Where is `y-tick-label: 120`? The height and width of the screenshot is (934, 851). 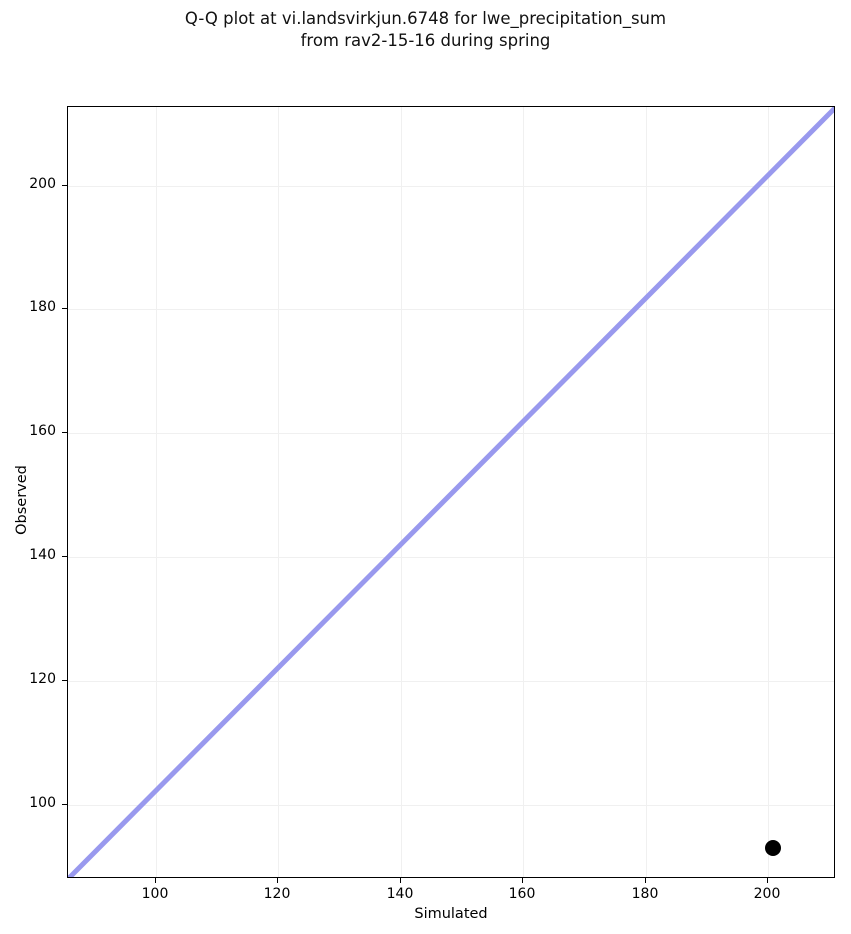
y-tick-label: 120 is located at coordinates (42, 679).